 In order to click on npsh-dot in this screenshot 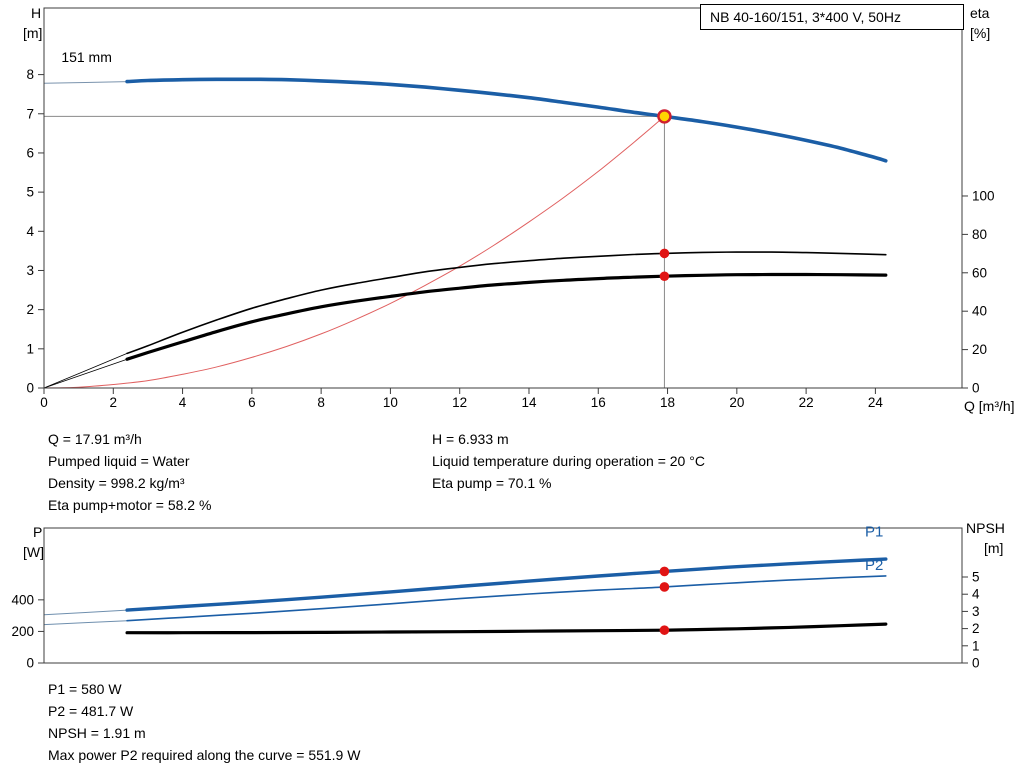, I will do `click(664, 630)`.